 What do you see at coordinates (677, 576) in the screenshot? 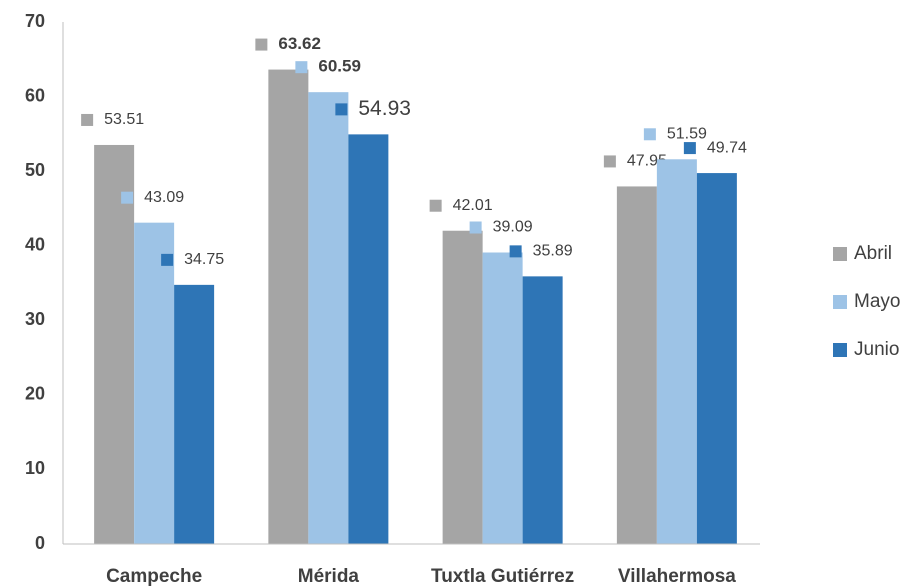
I see `x-tick-label: Villahermosa` at bounding box center [677, 576].